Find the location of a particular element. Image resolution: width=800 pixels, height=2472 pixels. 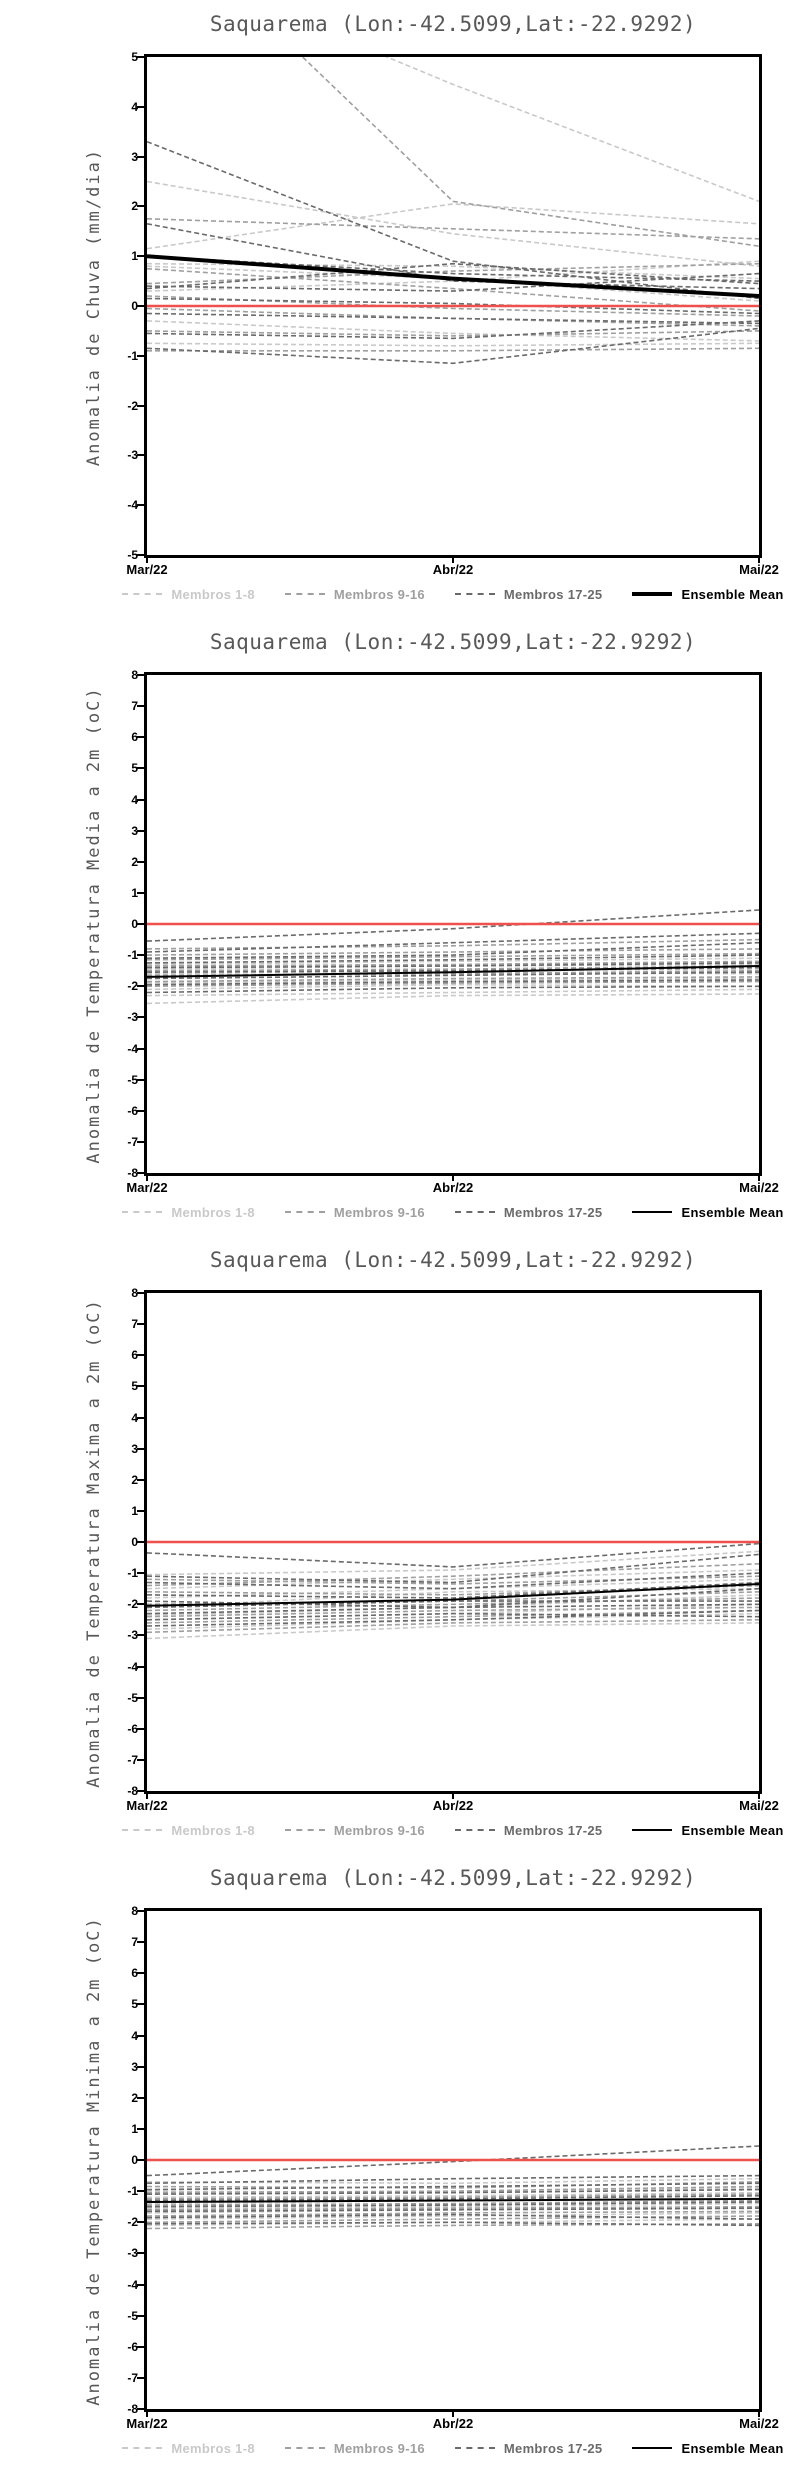

x-tick-label: Abr/22 is located at coordinates (453, 1187).